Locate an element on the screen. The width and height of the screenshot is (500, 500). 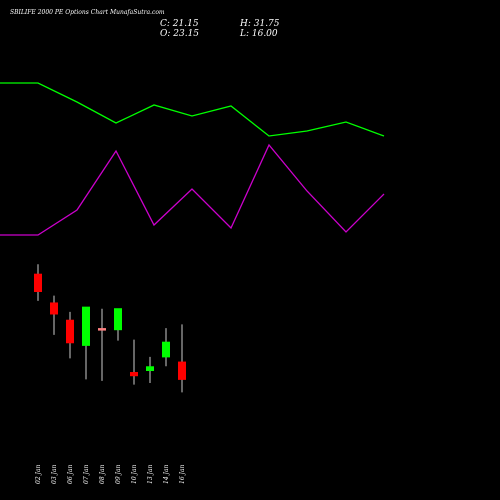
close-value: C: 21.15 is located at coordinates (179, 24).